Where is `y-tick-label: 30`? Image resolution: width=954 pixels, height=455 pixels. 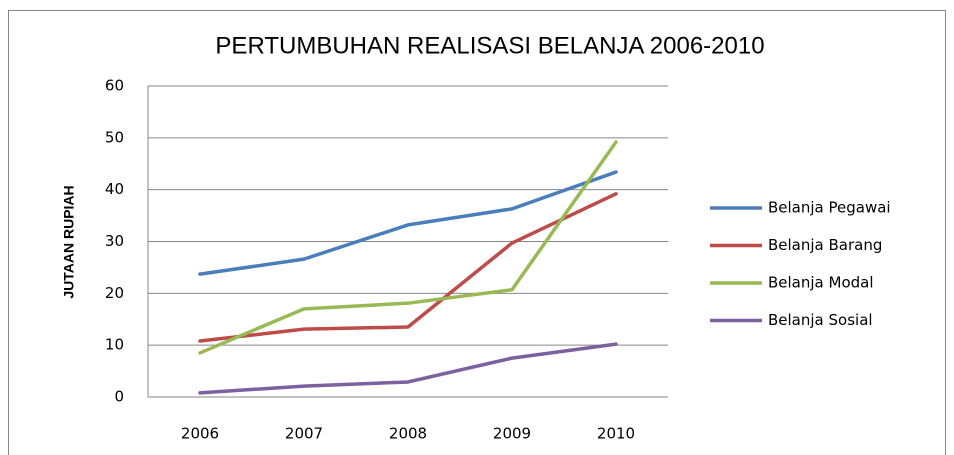
y-tick-label: 30 is located at coordinates (114, 241).